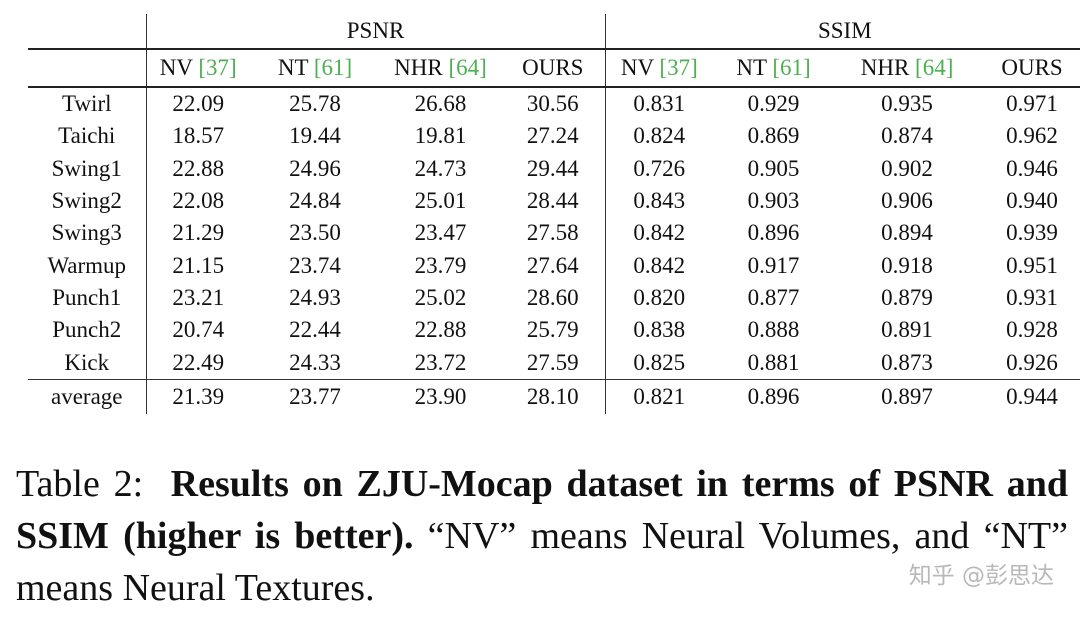 This screenshot has height=620, width=1080. What do you see at coordinates (440, 201) in the screenshot?
I see `psnr-value-nhr: 25.01` at bounding box center [440, 201].